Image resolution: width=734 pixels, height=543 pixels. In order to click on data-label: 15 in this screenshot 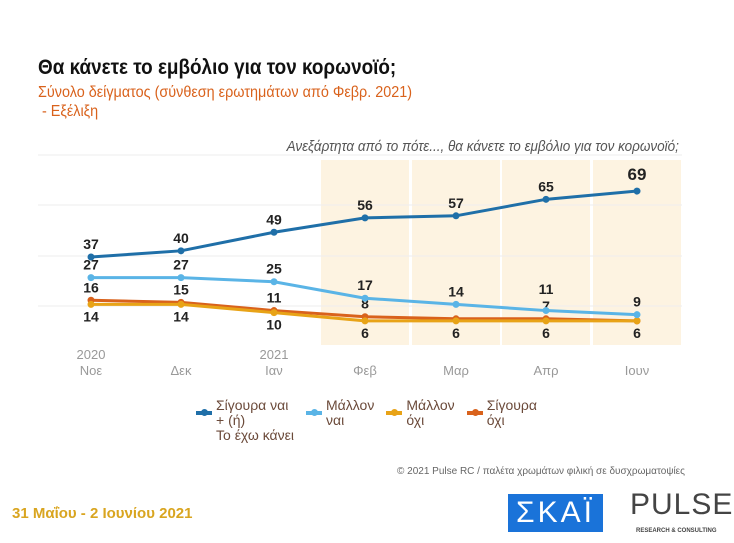, I will do `click(181, 289)`.